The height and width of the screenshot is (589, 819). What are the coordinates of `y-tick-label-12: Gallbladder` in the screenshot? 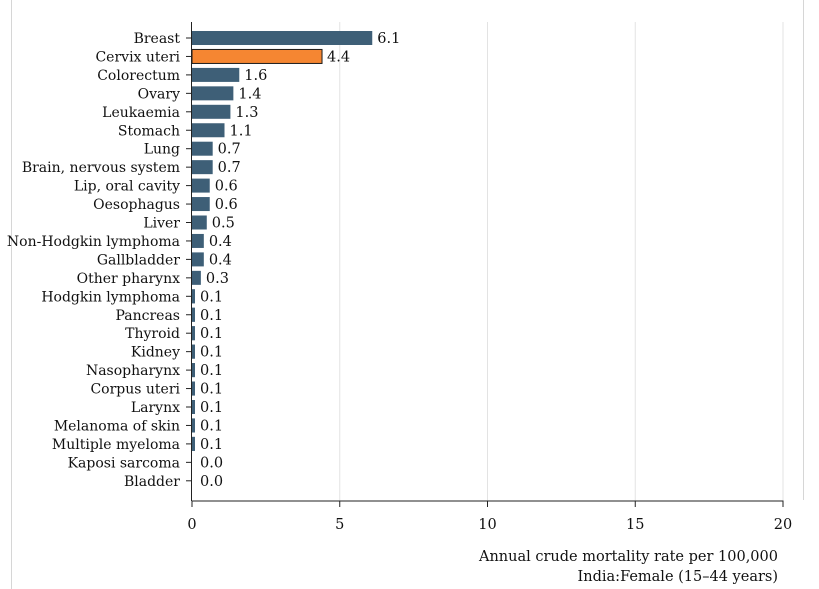 It's located at (138, 260).